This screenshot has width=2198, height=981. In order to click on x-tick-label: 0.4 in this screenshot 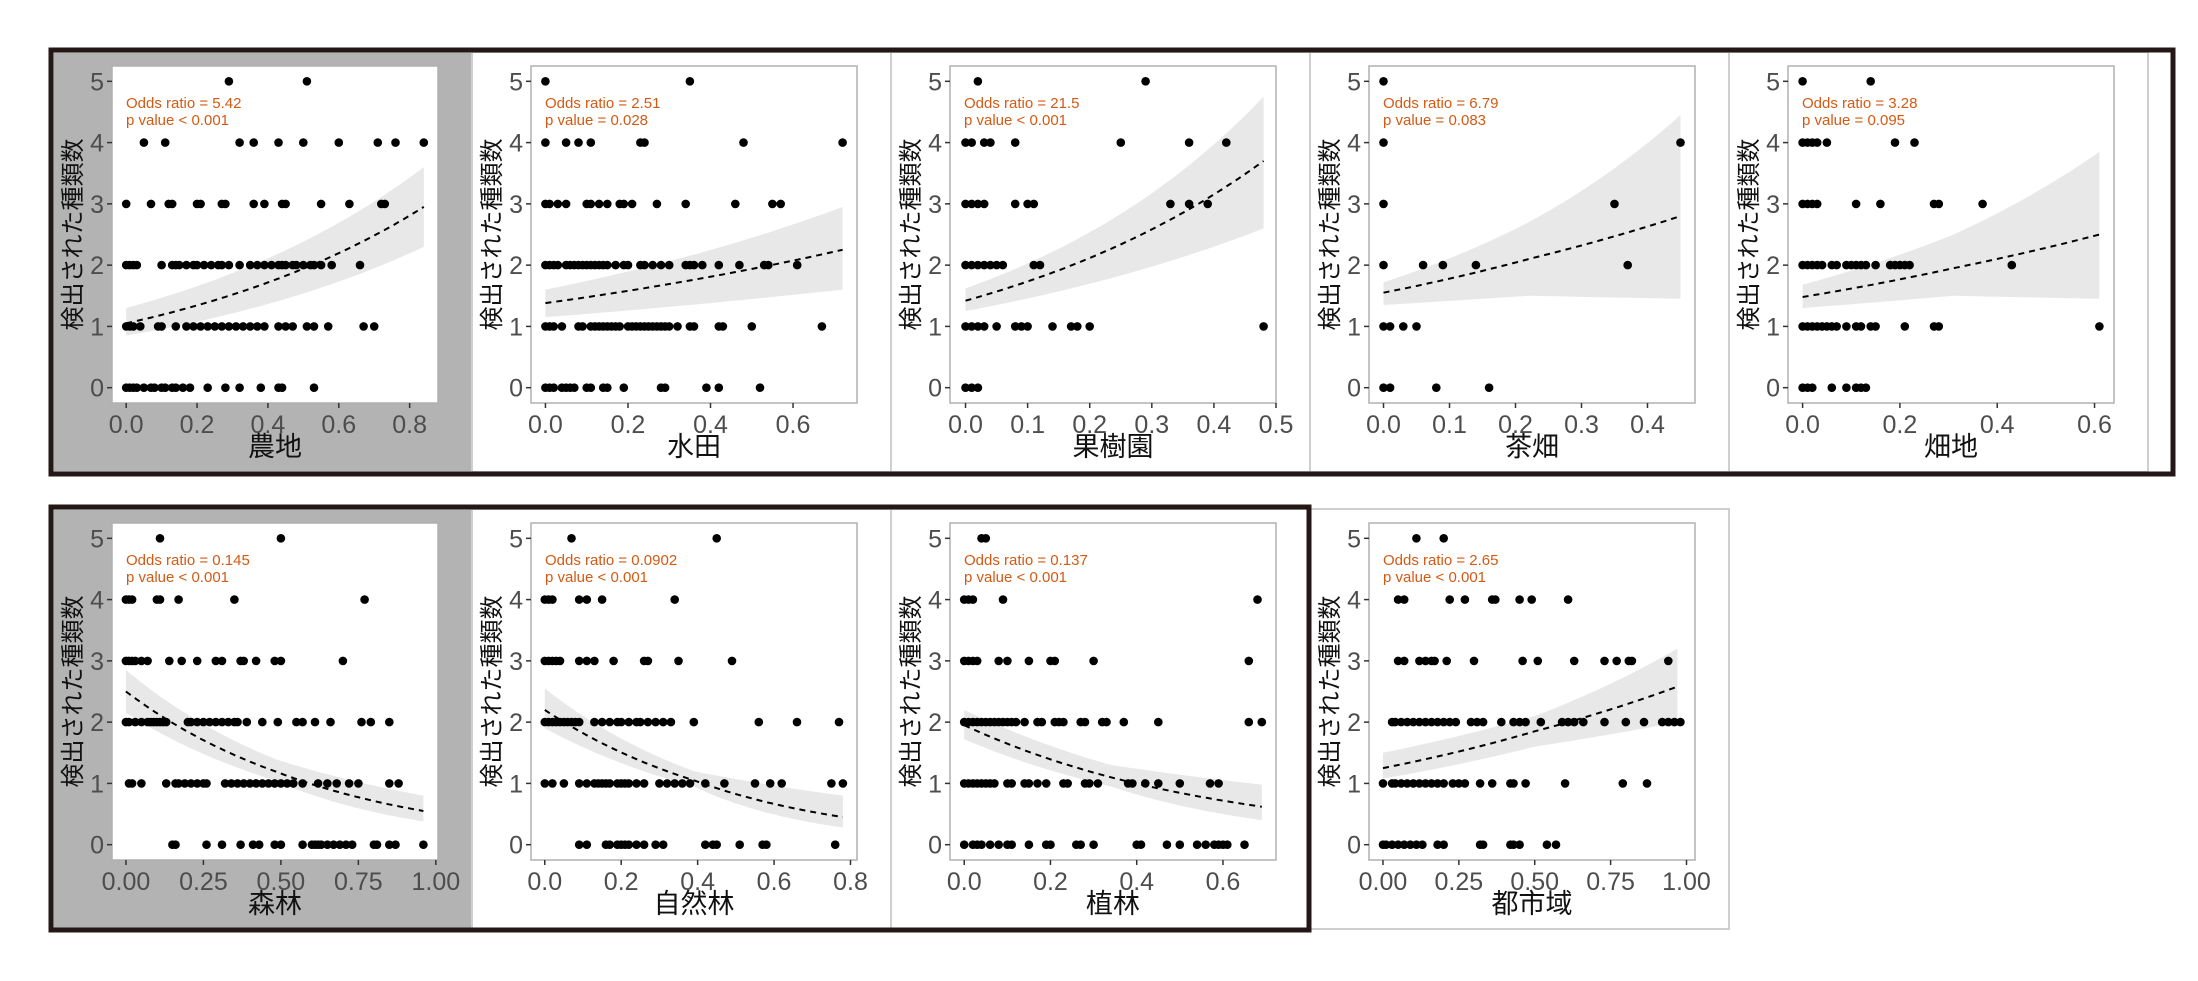, I will do `click(697, 882)`.